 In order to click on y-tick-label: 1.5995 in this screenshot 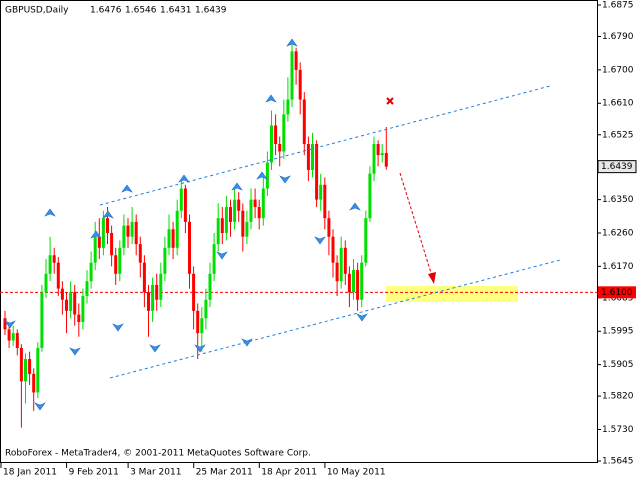, I will do `click(618, 332)`.